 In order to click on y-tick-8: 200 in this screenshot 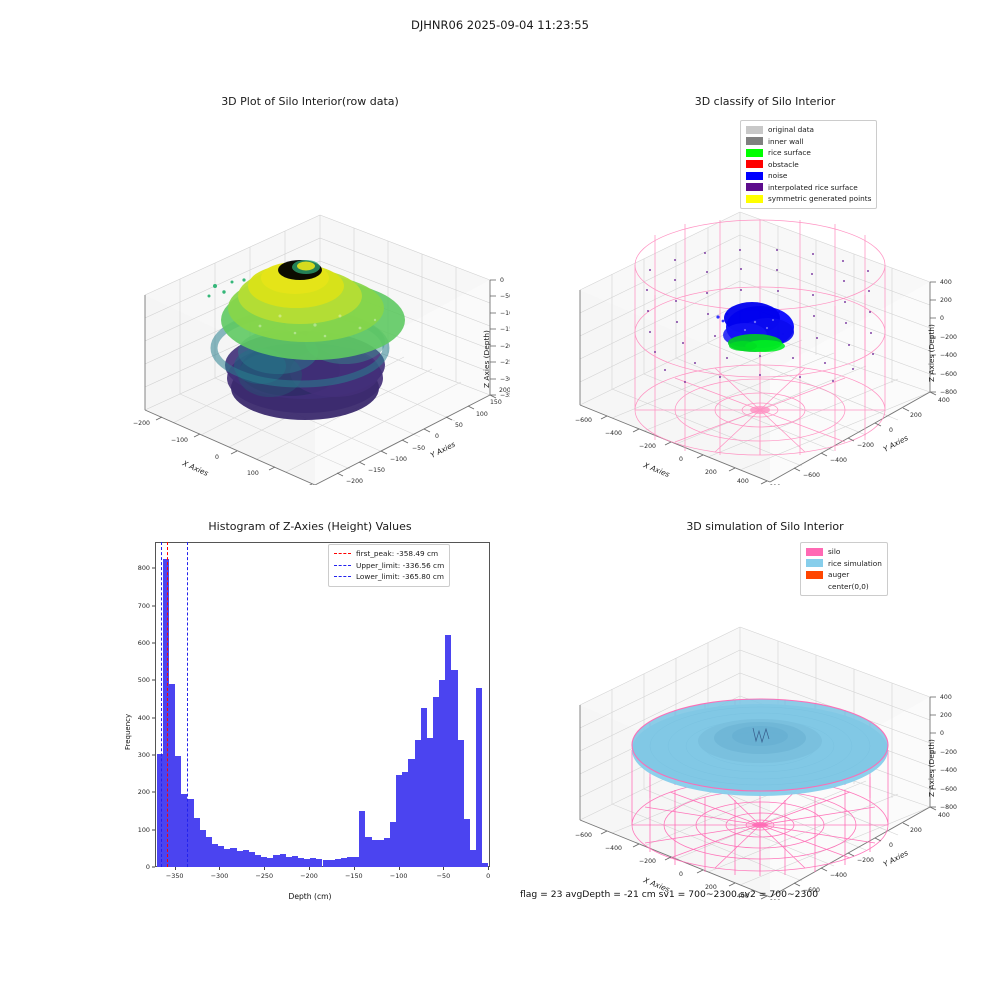, I will do `click(504, 390)`.